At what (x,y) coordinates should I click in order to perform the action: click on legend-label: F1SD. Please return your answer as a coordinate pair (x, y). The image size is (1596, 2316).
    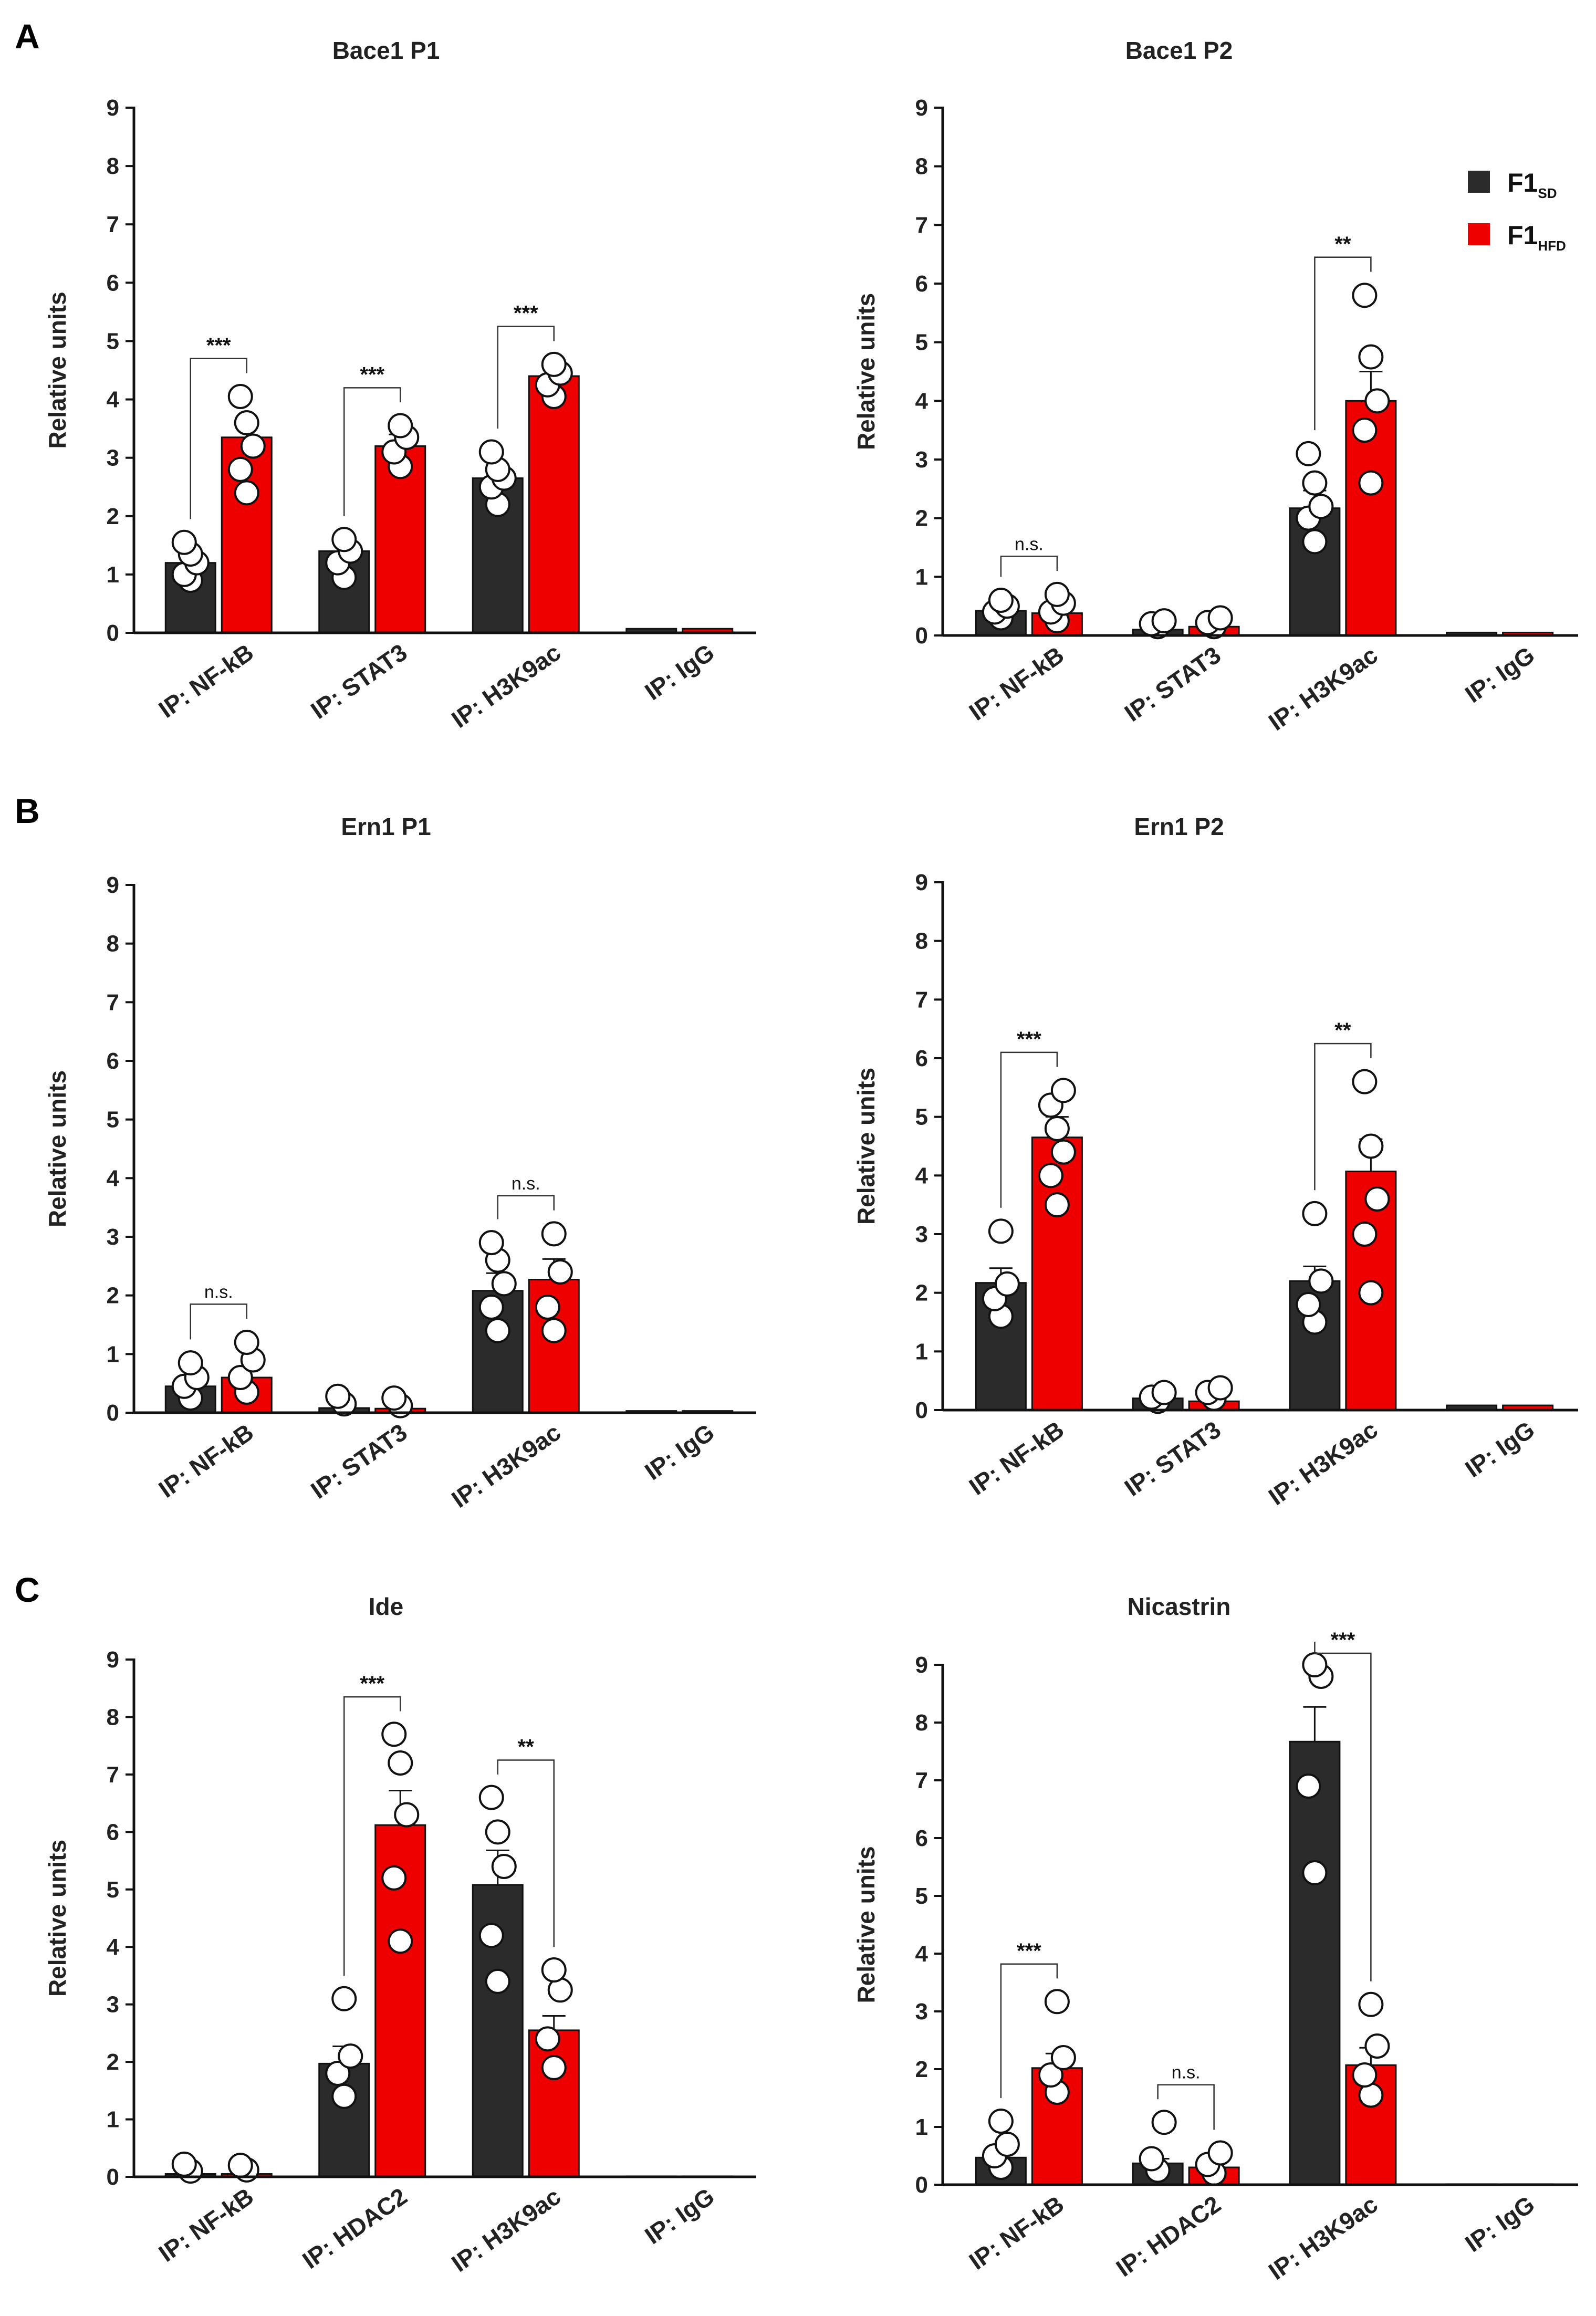
    Looking at the image, I should click on (1532, 184).